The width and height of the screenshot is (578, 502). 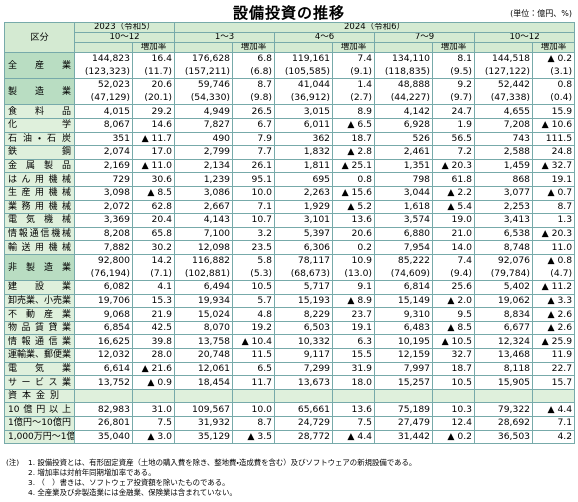 I want to click on cell: 18,454, so click(x=204, y=382).